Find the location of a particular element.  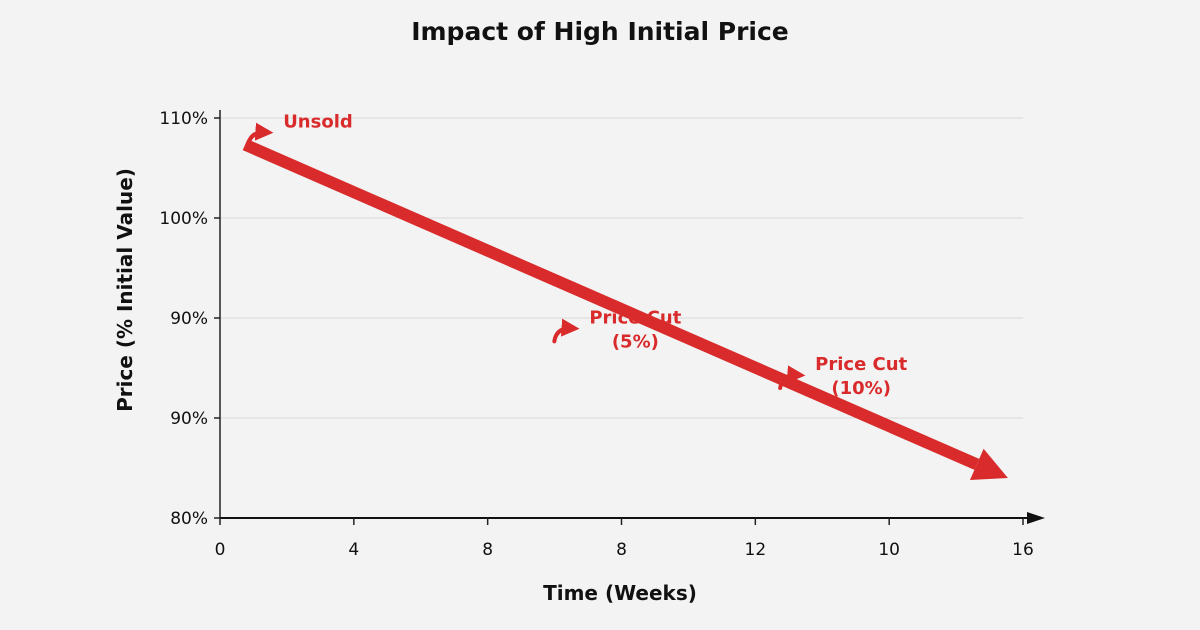

x-axis-label: Time (Weeks) is located at coordinates (620, 593).